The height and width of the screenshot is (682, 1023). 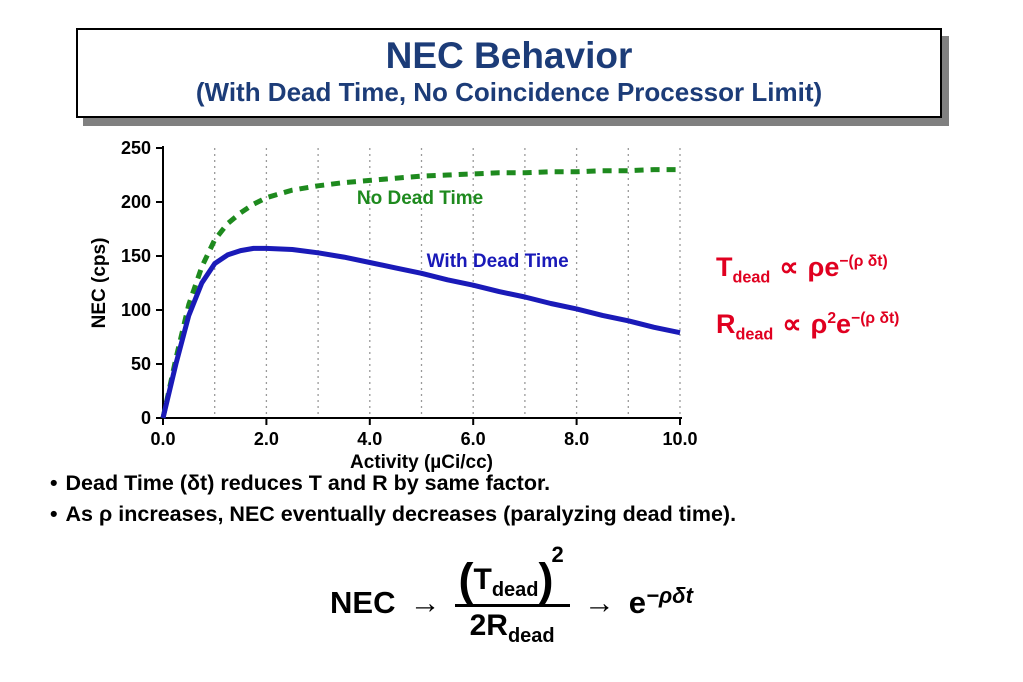 What do you see at coordinates (576, 439) in the screenshot?
I see `x-tick-label: 8.0` at bounding box center [576, 439].